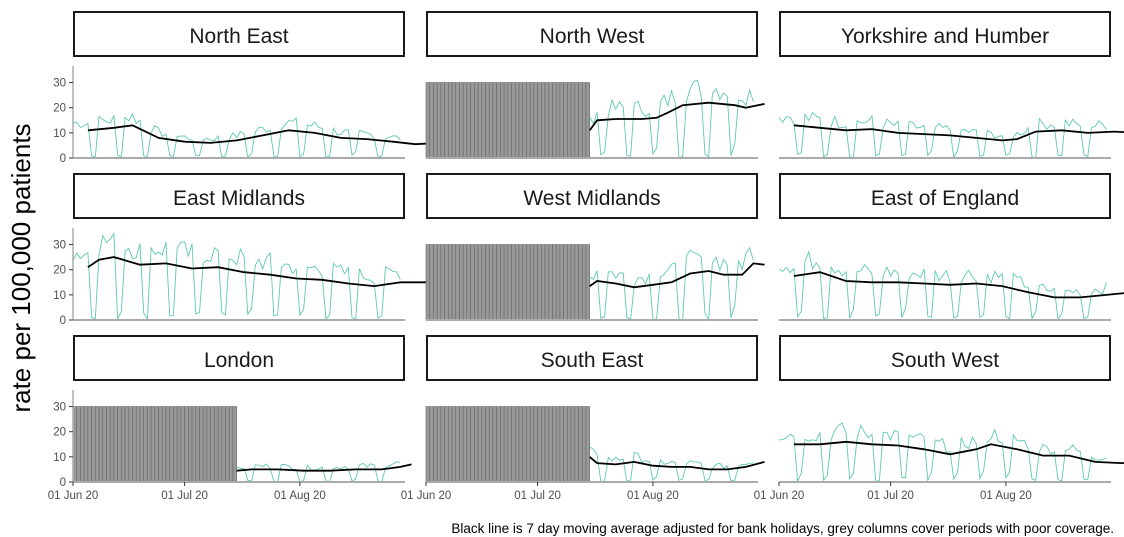 The width and height of the screenshot is (1124, 537). Describe the element at coordinates (59, 246) in the screenshot. I see `y-tick-label: 30` at that location.